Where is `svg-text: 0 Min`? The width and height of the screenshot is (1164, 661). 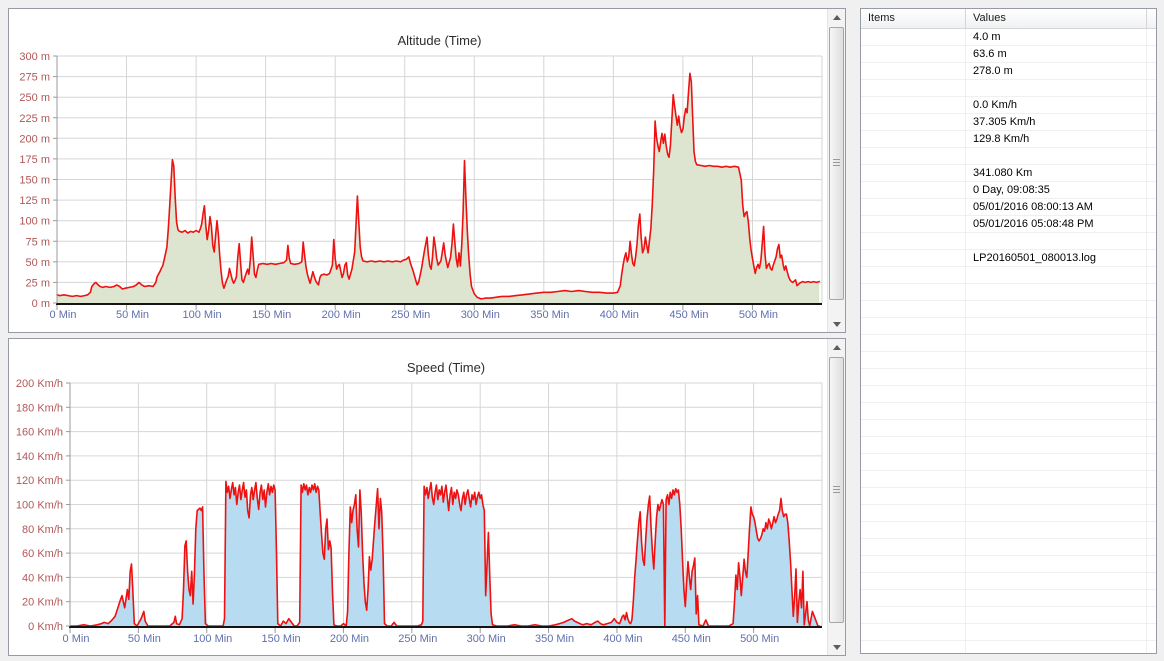 svg-text: 0 Min is located at coordinates (76, 639).